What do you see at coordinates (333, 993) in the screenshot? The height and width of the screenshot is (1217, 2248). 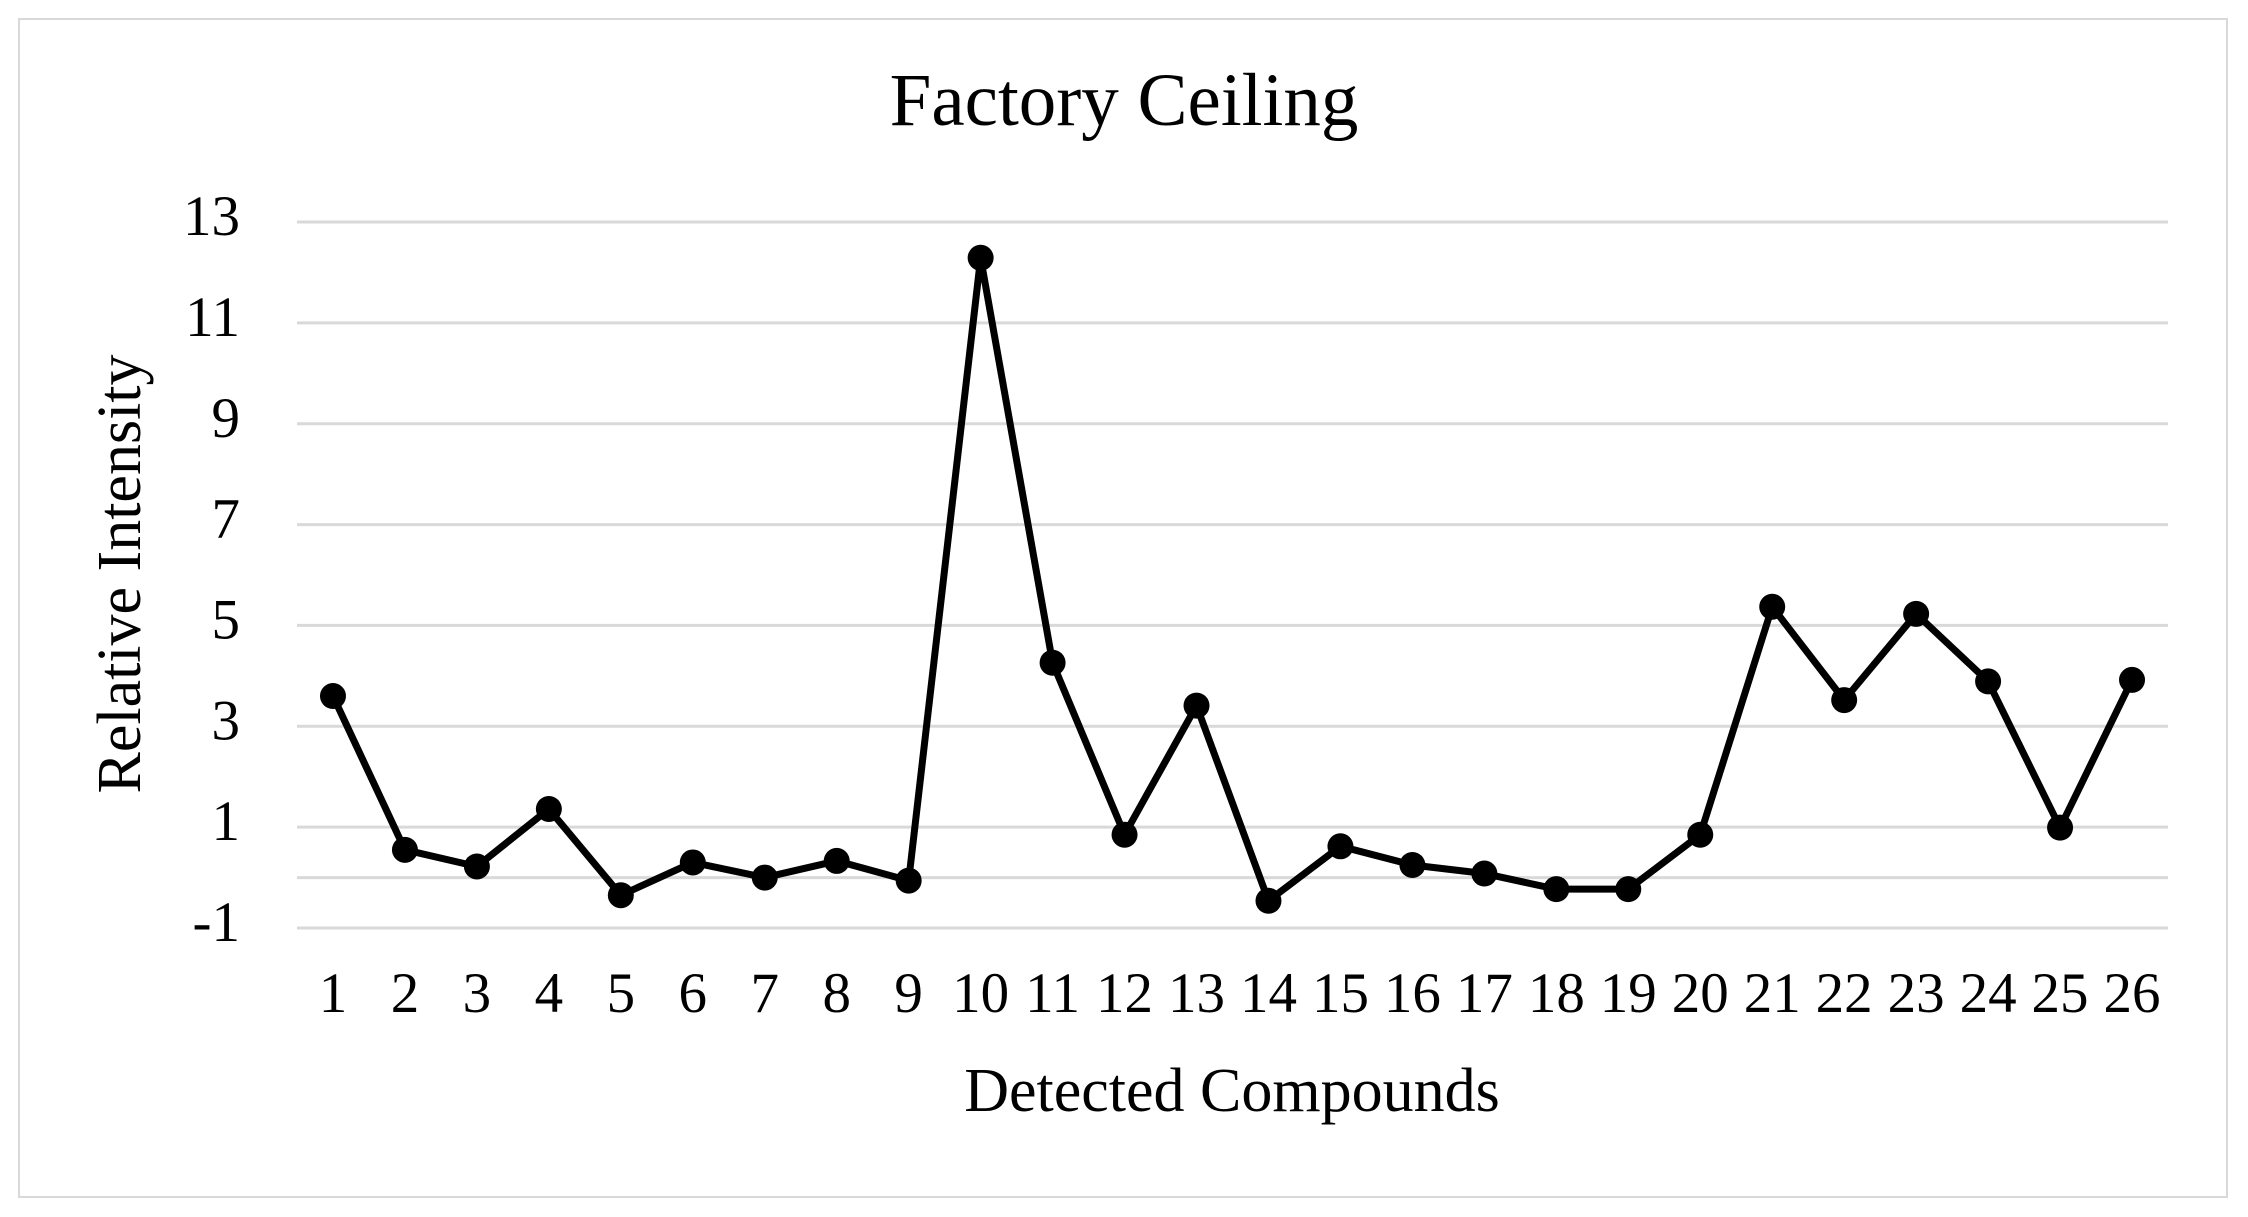 I see `x-tick-label: 1` at bounding box center [333, 993].